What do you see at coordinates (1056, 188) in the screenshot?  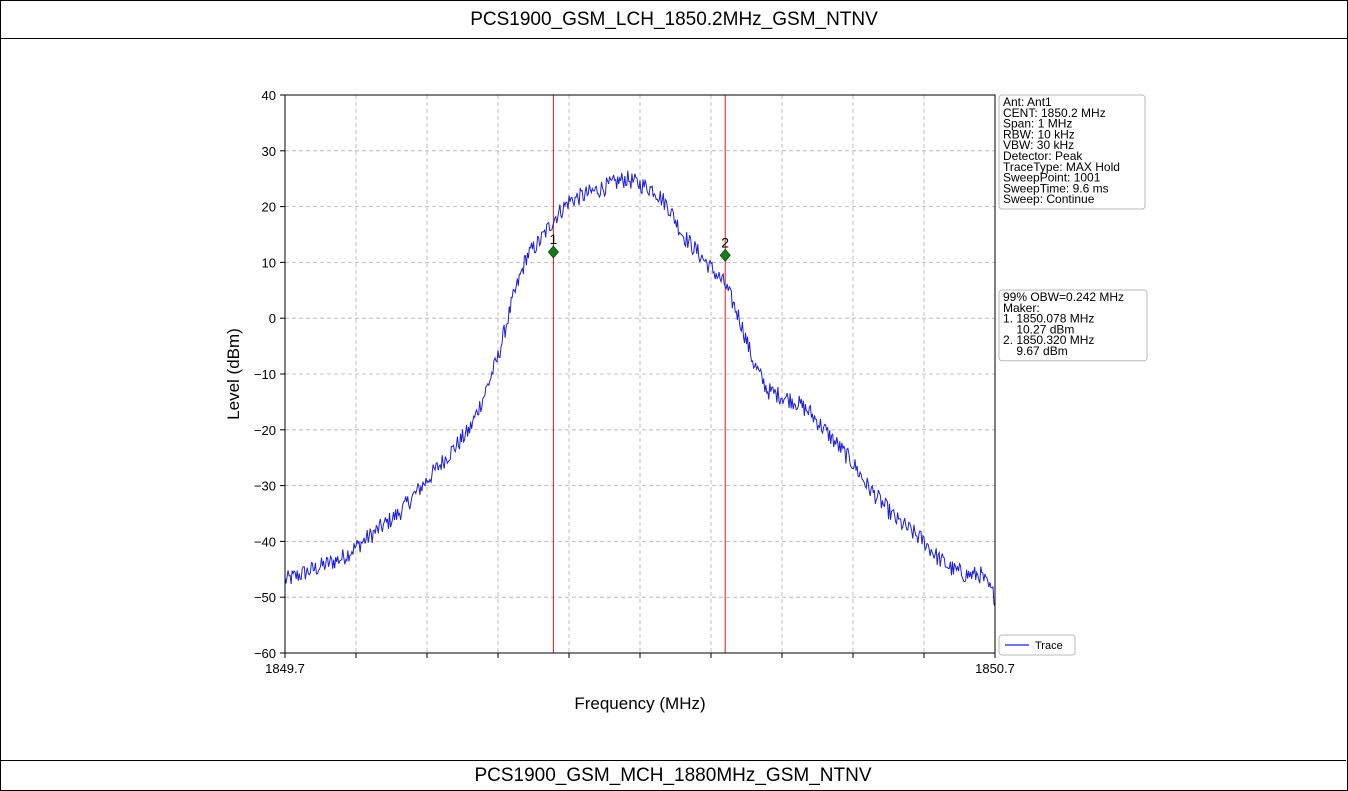 I see `info-line: SweepTime: 9.6 ms` at bounding box center [1056, 188].